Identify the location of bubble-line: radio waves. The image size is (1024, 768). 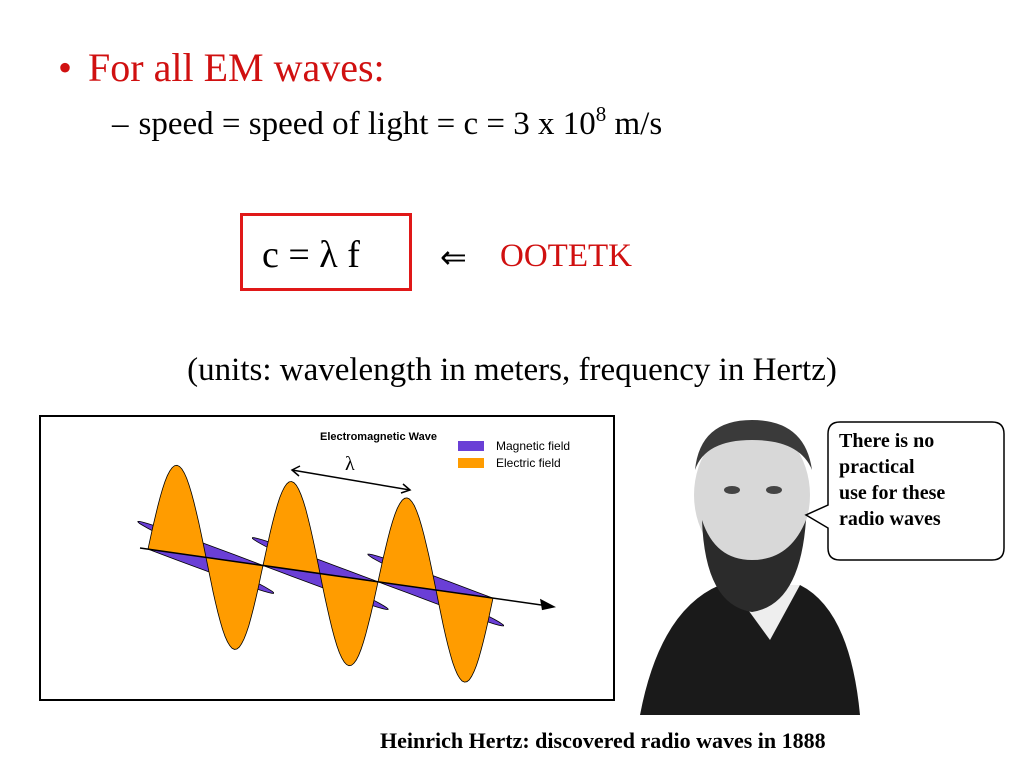
(890, 519).